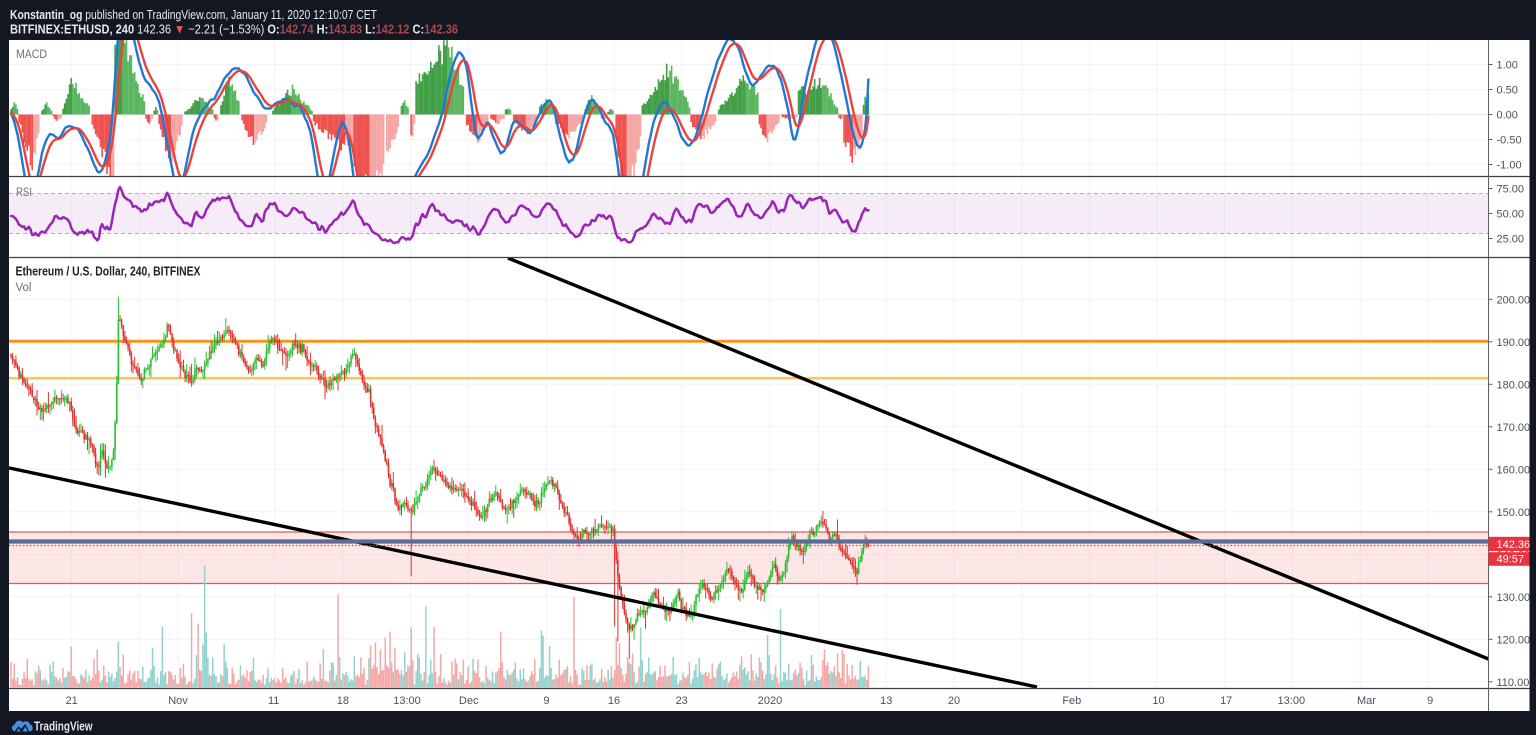 The height and width of the screenshot is (735, 1536). What do you see at coordinates (1511, 560) in the screenshot?
I see `svg-text: 49:57` at bounding box center [1511, 560].